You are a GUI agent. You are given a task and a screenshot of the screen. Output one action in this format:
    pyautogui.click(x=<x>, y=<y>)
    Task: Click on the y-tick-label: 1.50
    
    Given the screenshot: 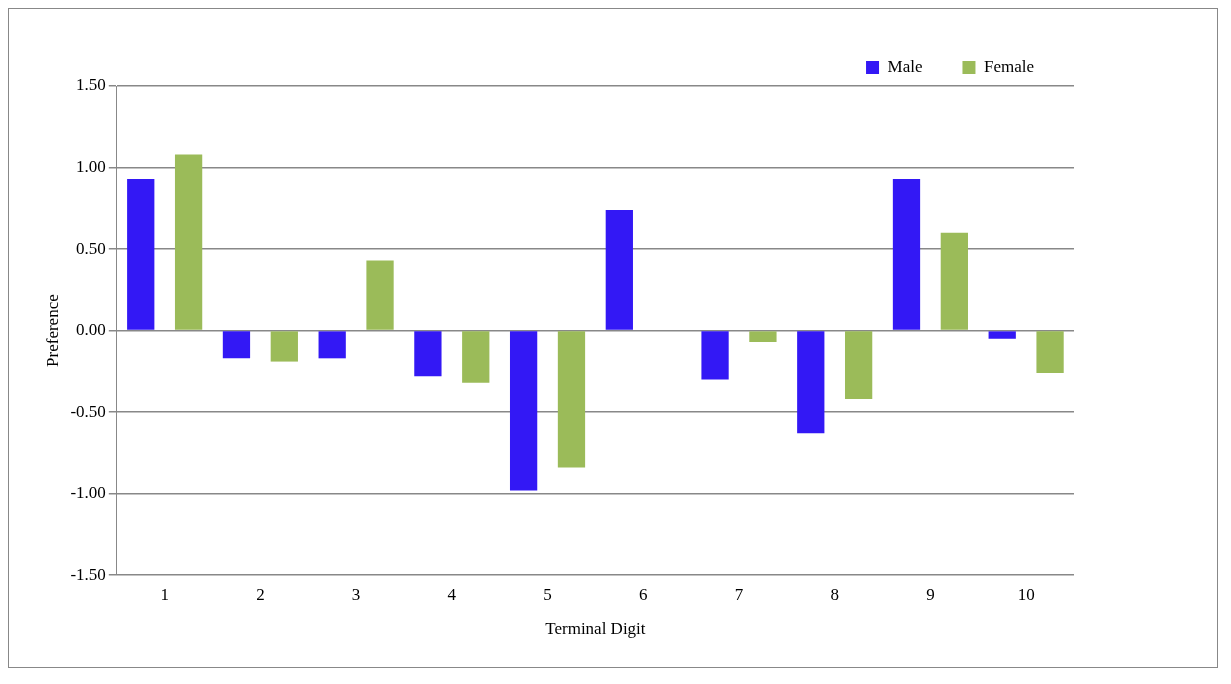 What is the action you would take?
    pyautogui.click(x=91, y=85)
    